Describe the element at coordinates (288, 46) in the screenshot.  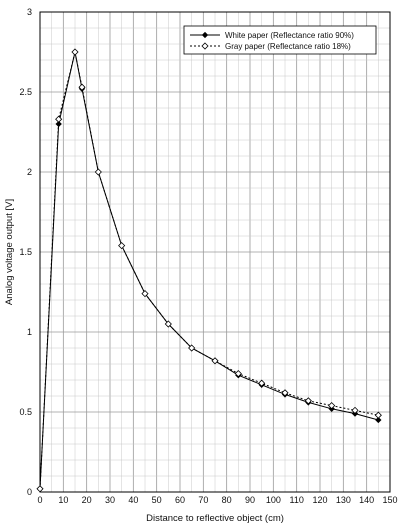
I see `legend-label: Gray paper (Reflectance ratio 18%)` at that location.